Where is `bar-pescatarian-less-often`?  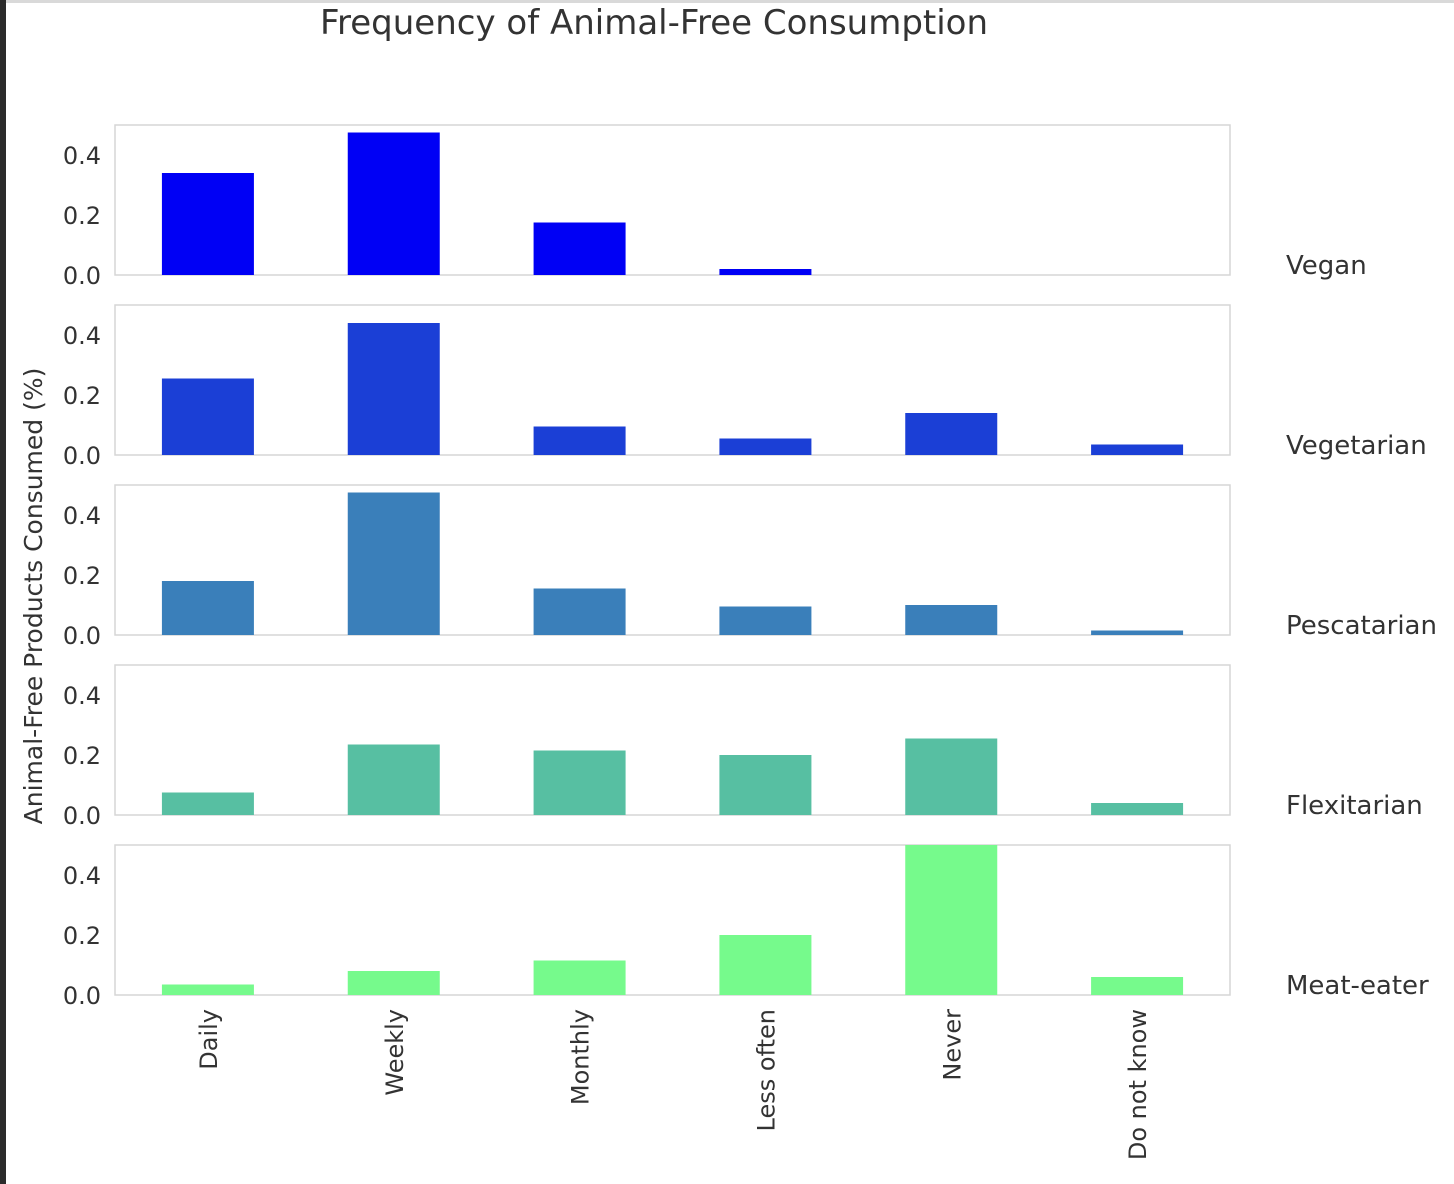 bar-pescatarian-less-often is located at coordinates (765, 620).